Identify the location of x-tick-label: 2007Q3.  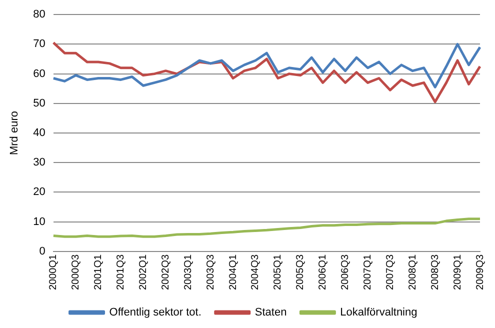
(390, 272).